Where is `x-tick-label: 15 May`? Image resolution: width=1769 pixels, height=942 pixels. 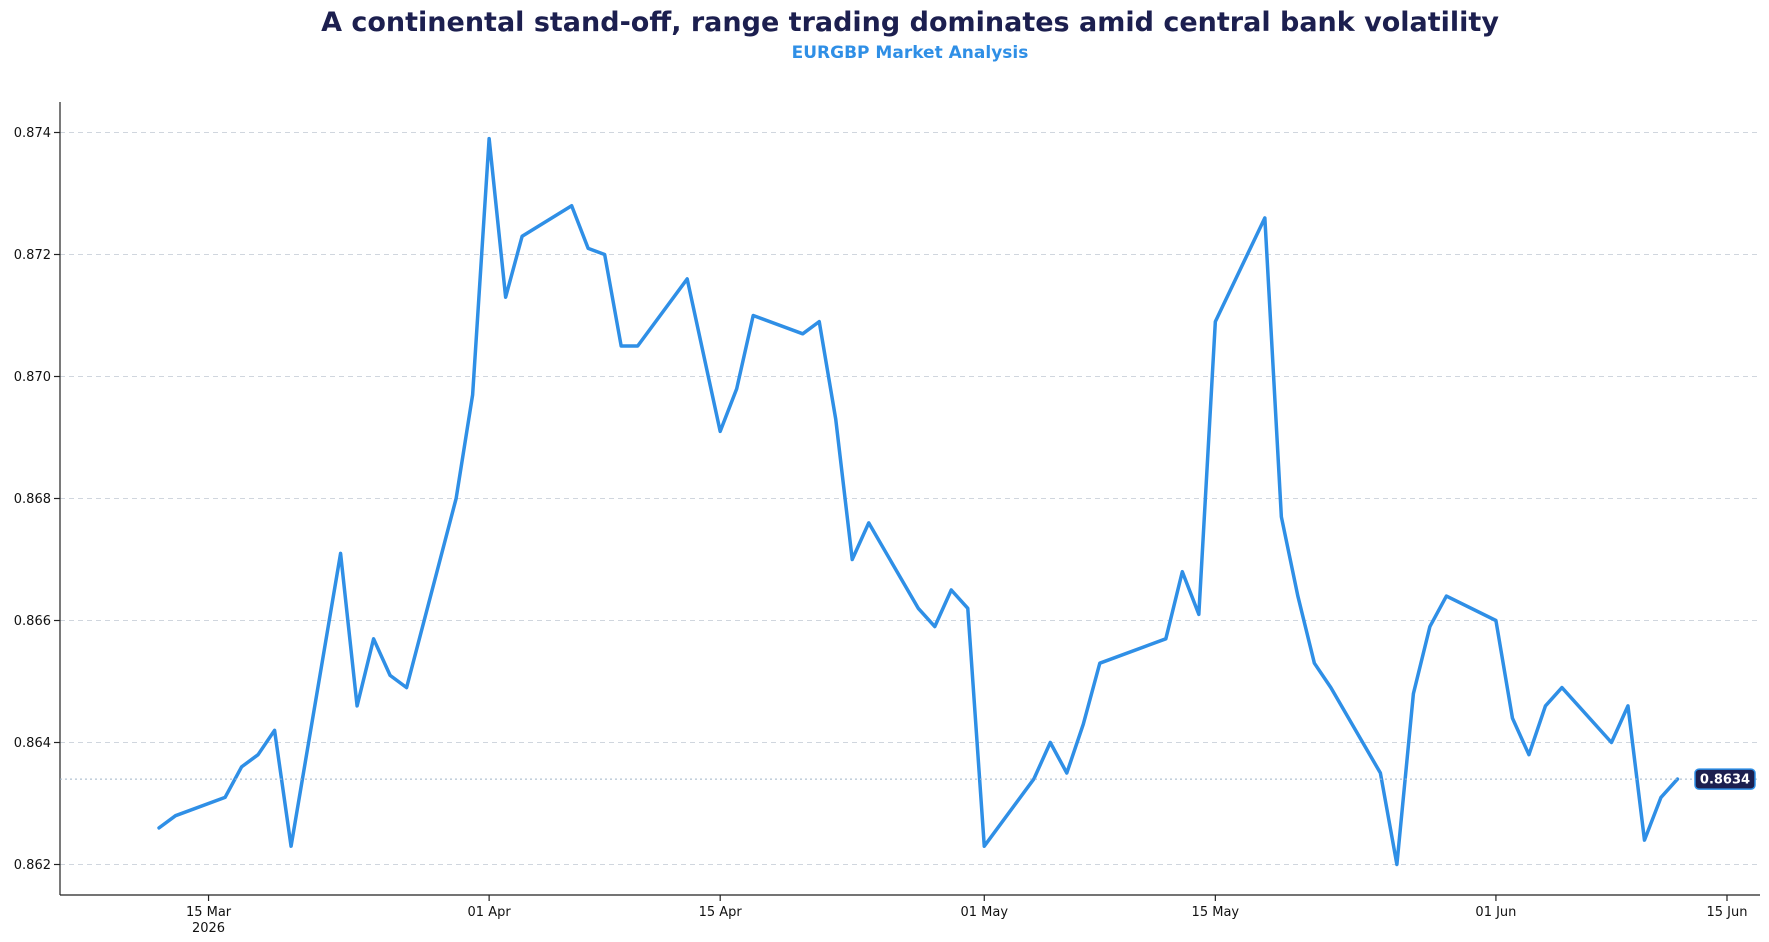 x-tick-label: 15 May is located at coordinates (1216, 912).